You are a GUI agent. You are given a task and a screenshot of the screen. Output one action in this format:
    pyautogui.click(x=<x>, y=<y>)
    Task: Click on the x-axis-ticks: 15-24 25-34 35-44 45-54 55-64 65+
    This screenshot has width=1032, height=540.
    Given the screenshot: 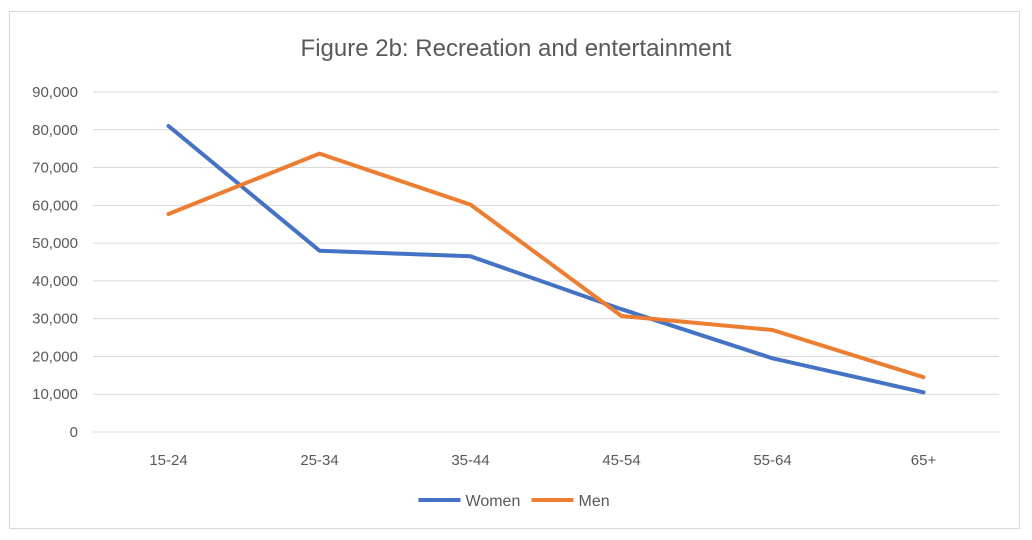 What is the action you would take?
    pyautogui.click(x=542, y=460)
    